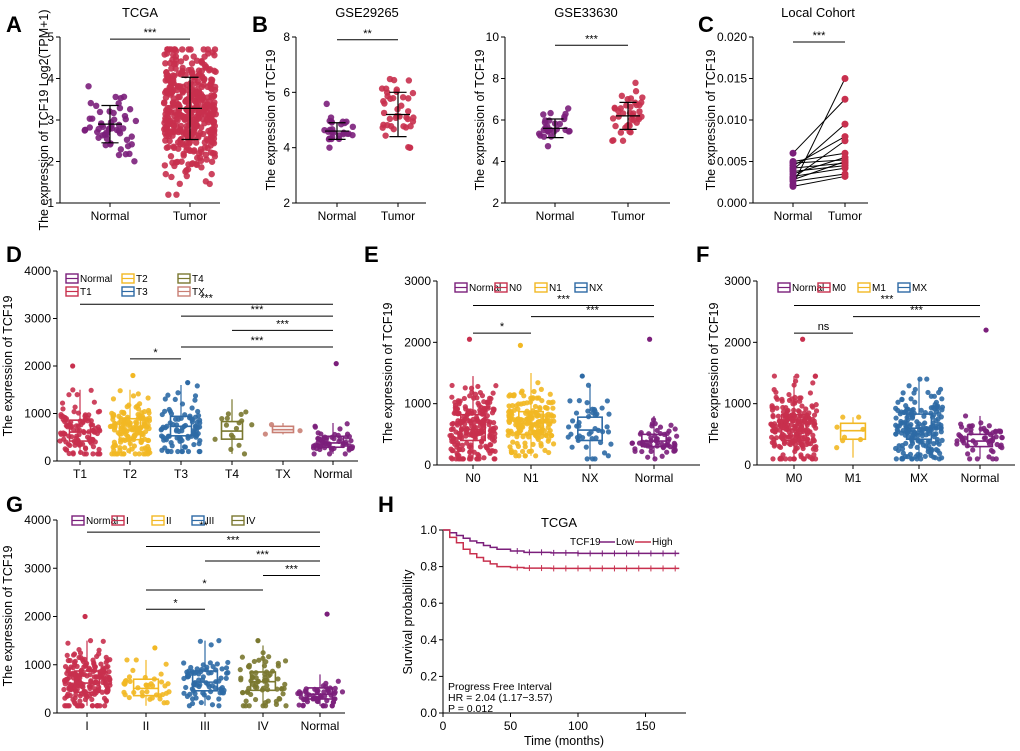 The height and width of the screenshot is (751, 1020). What do you see at coordinates (327, 614) in the screenshot?
I see `outlier-point` at bounding box center [327, 614].